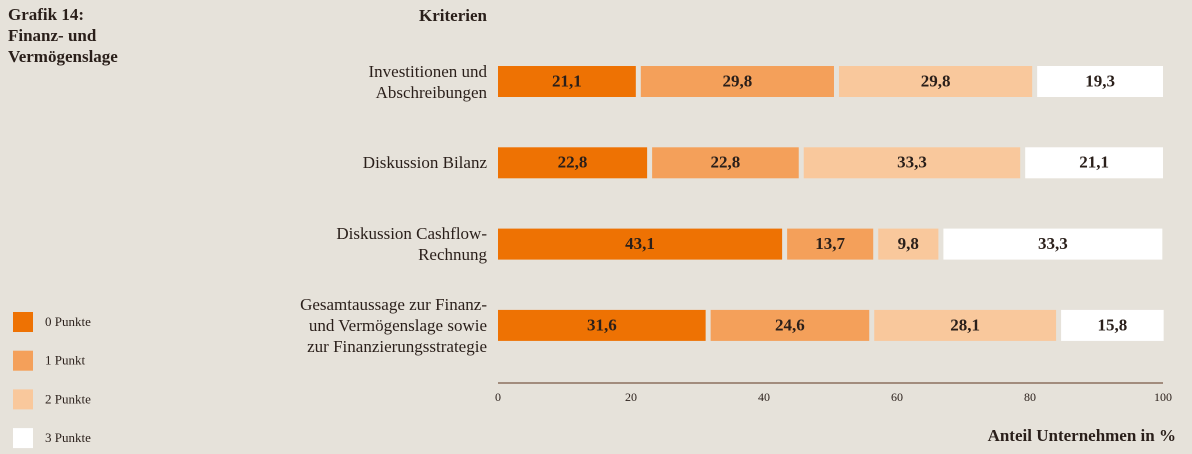 Image resolution: width=1192 pixels, height=454 pixels. I want to click on x-tick-label: 80, so click(1030, 397).